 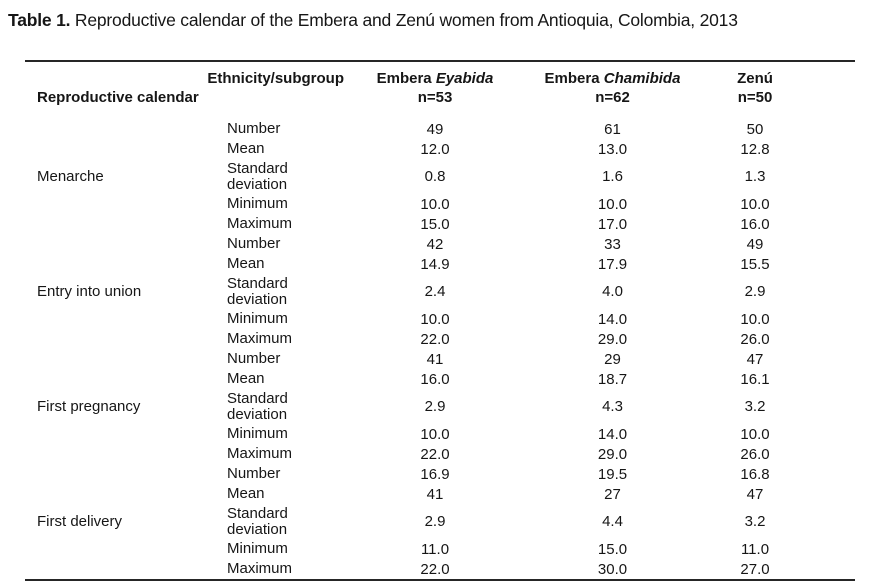 What do you see at coordinates (780, 88) in the screenshot?
I see `column-header: Zenú n=50` at bounding box center [780, 88].